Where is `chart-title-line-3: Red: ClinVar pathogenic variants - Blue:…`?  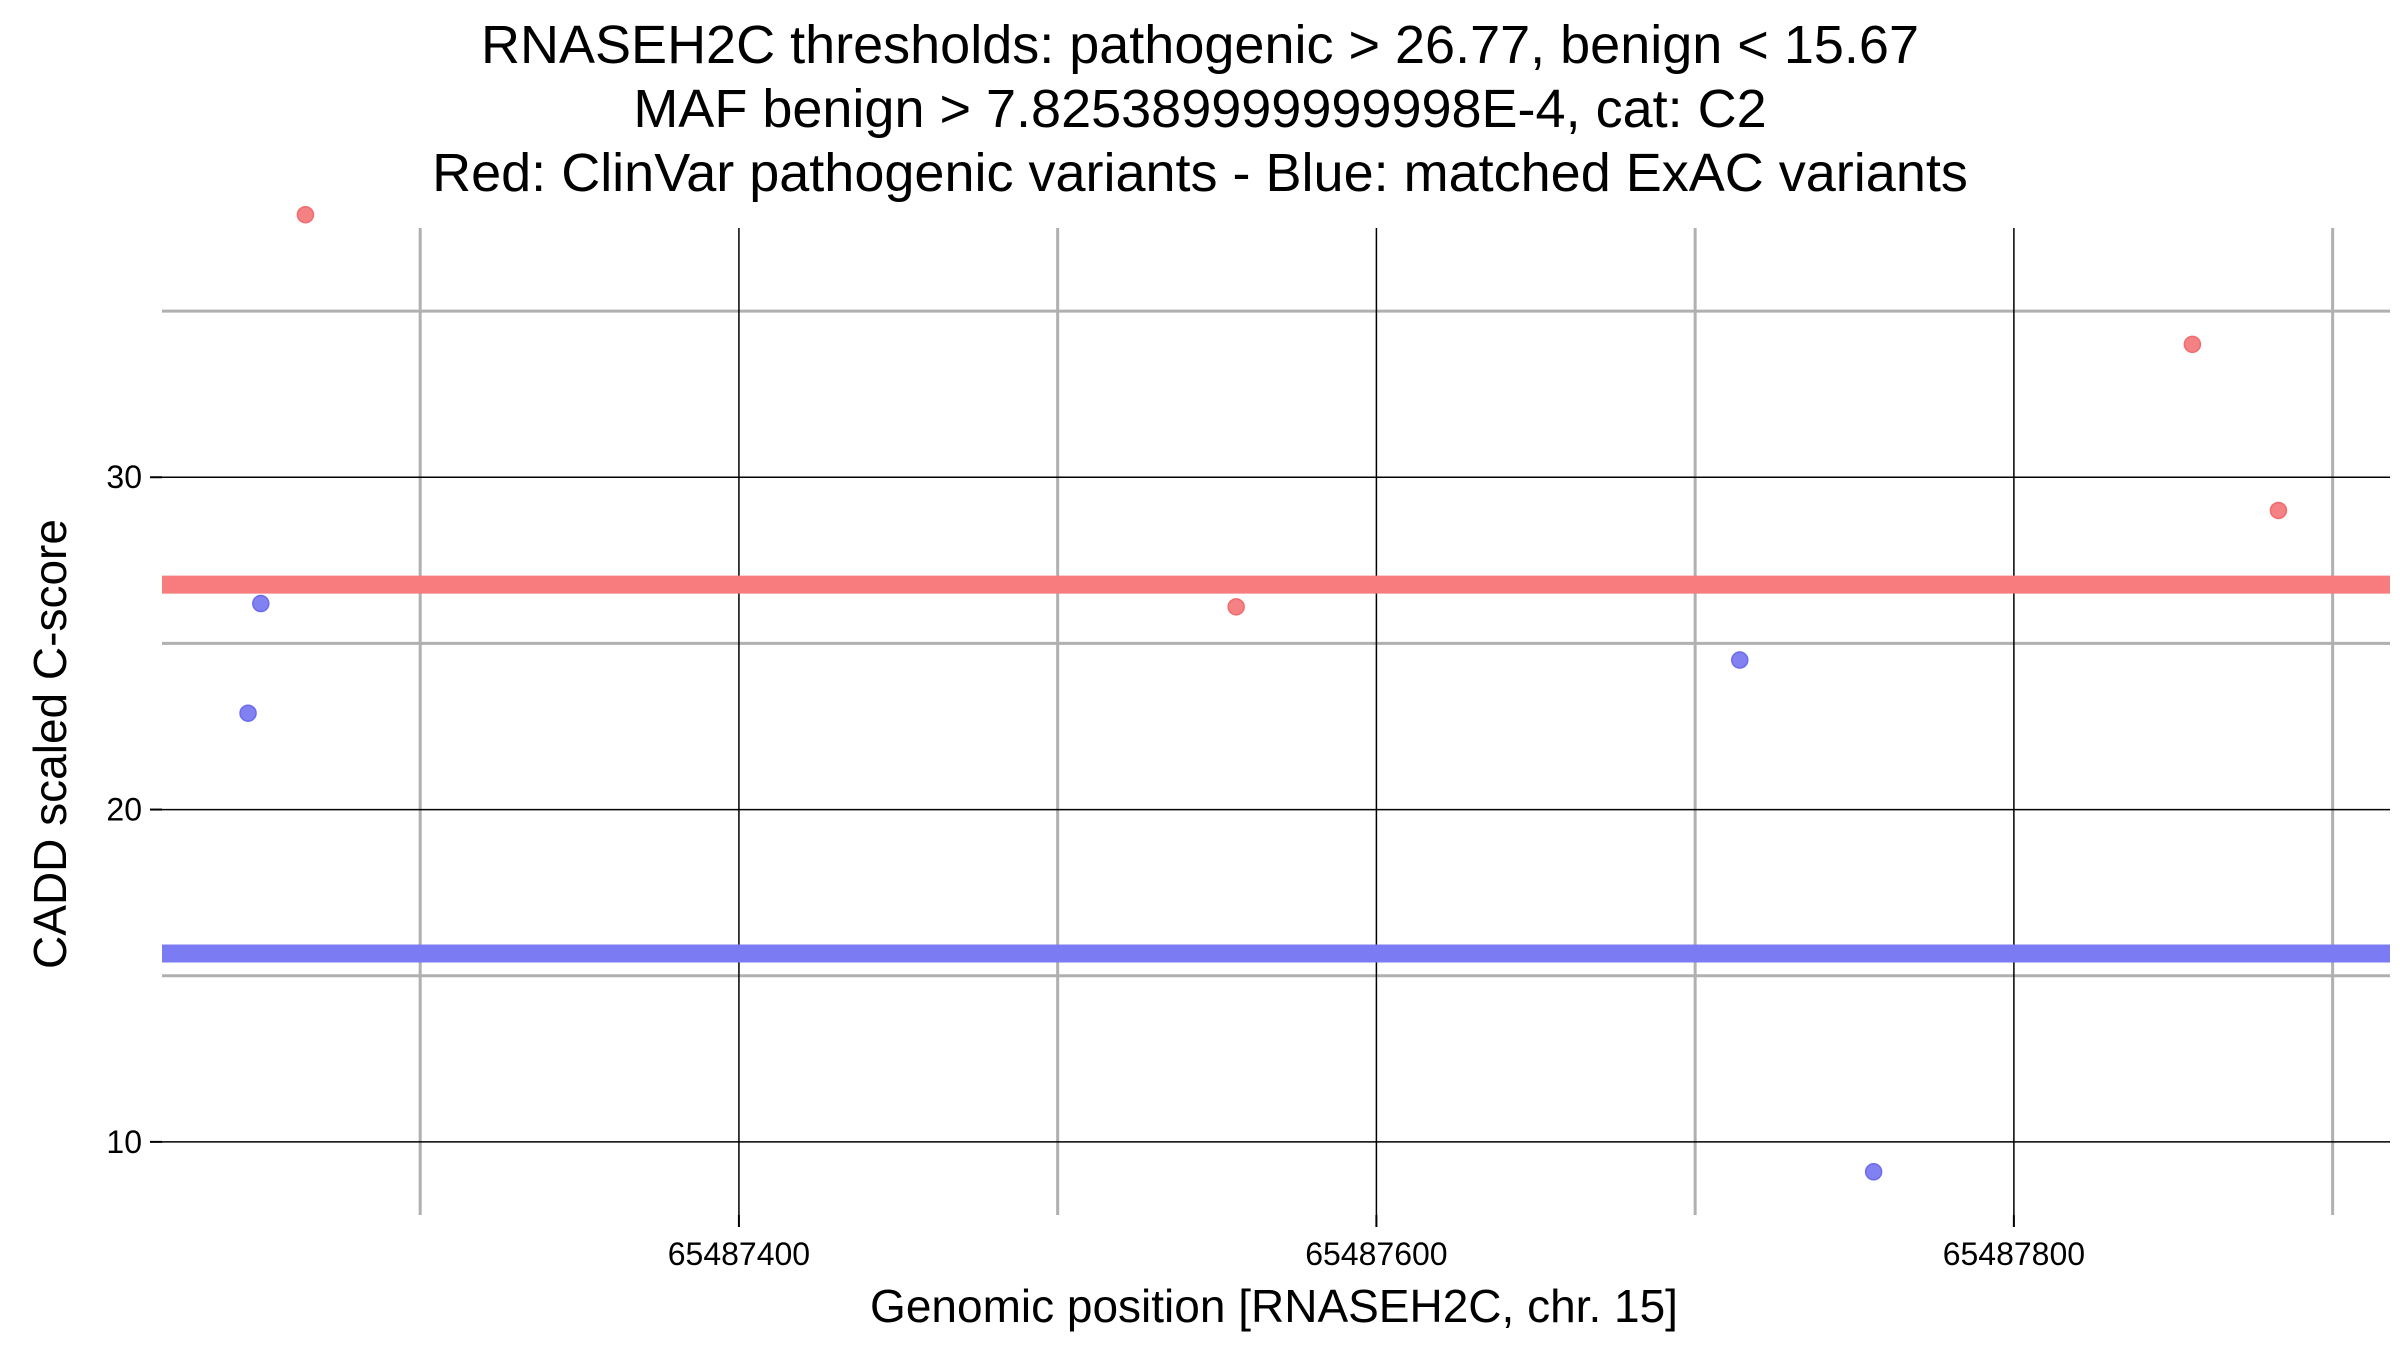 chart-title-line-3: Red: ClinVar pathogenic variants - Blue:… is located at coordinates (1200, 173).